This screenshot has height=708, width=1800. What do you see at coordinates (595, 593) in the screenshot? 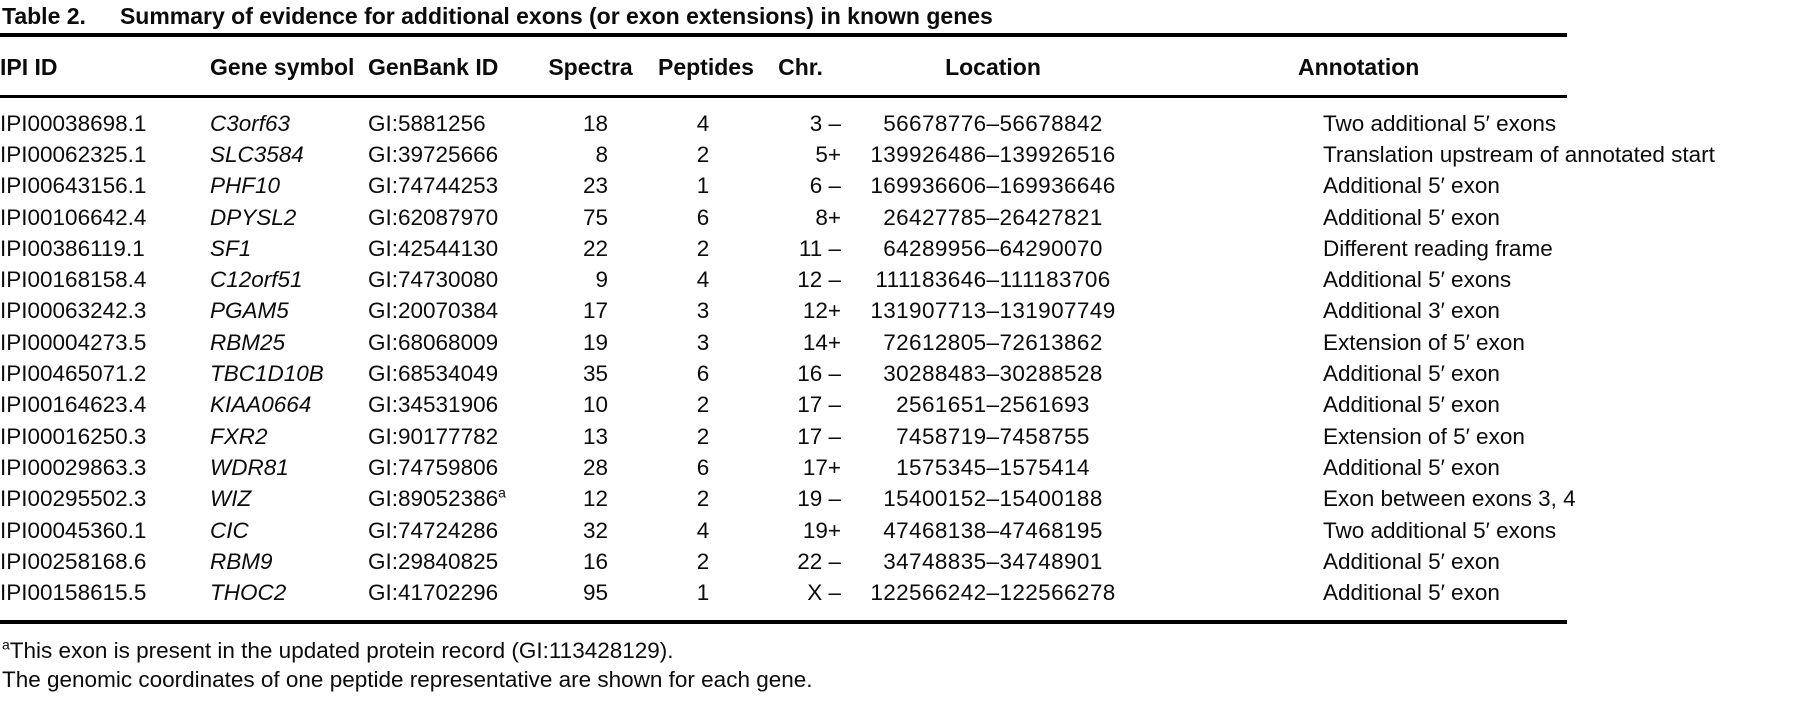
I see `cell-spectra: 95` at bounding box center [595, 593].